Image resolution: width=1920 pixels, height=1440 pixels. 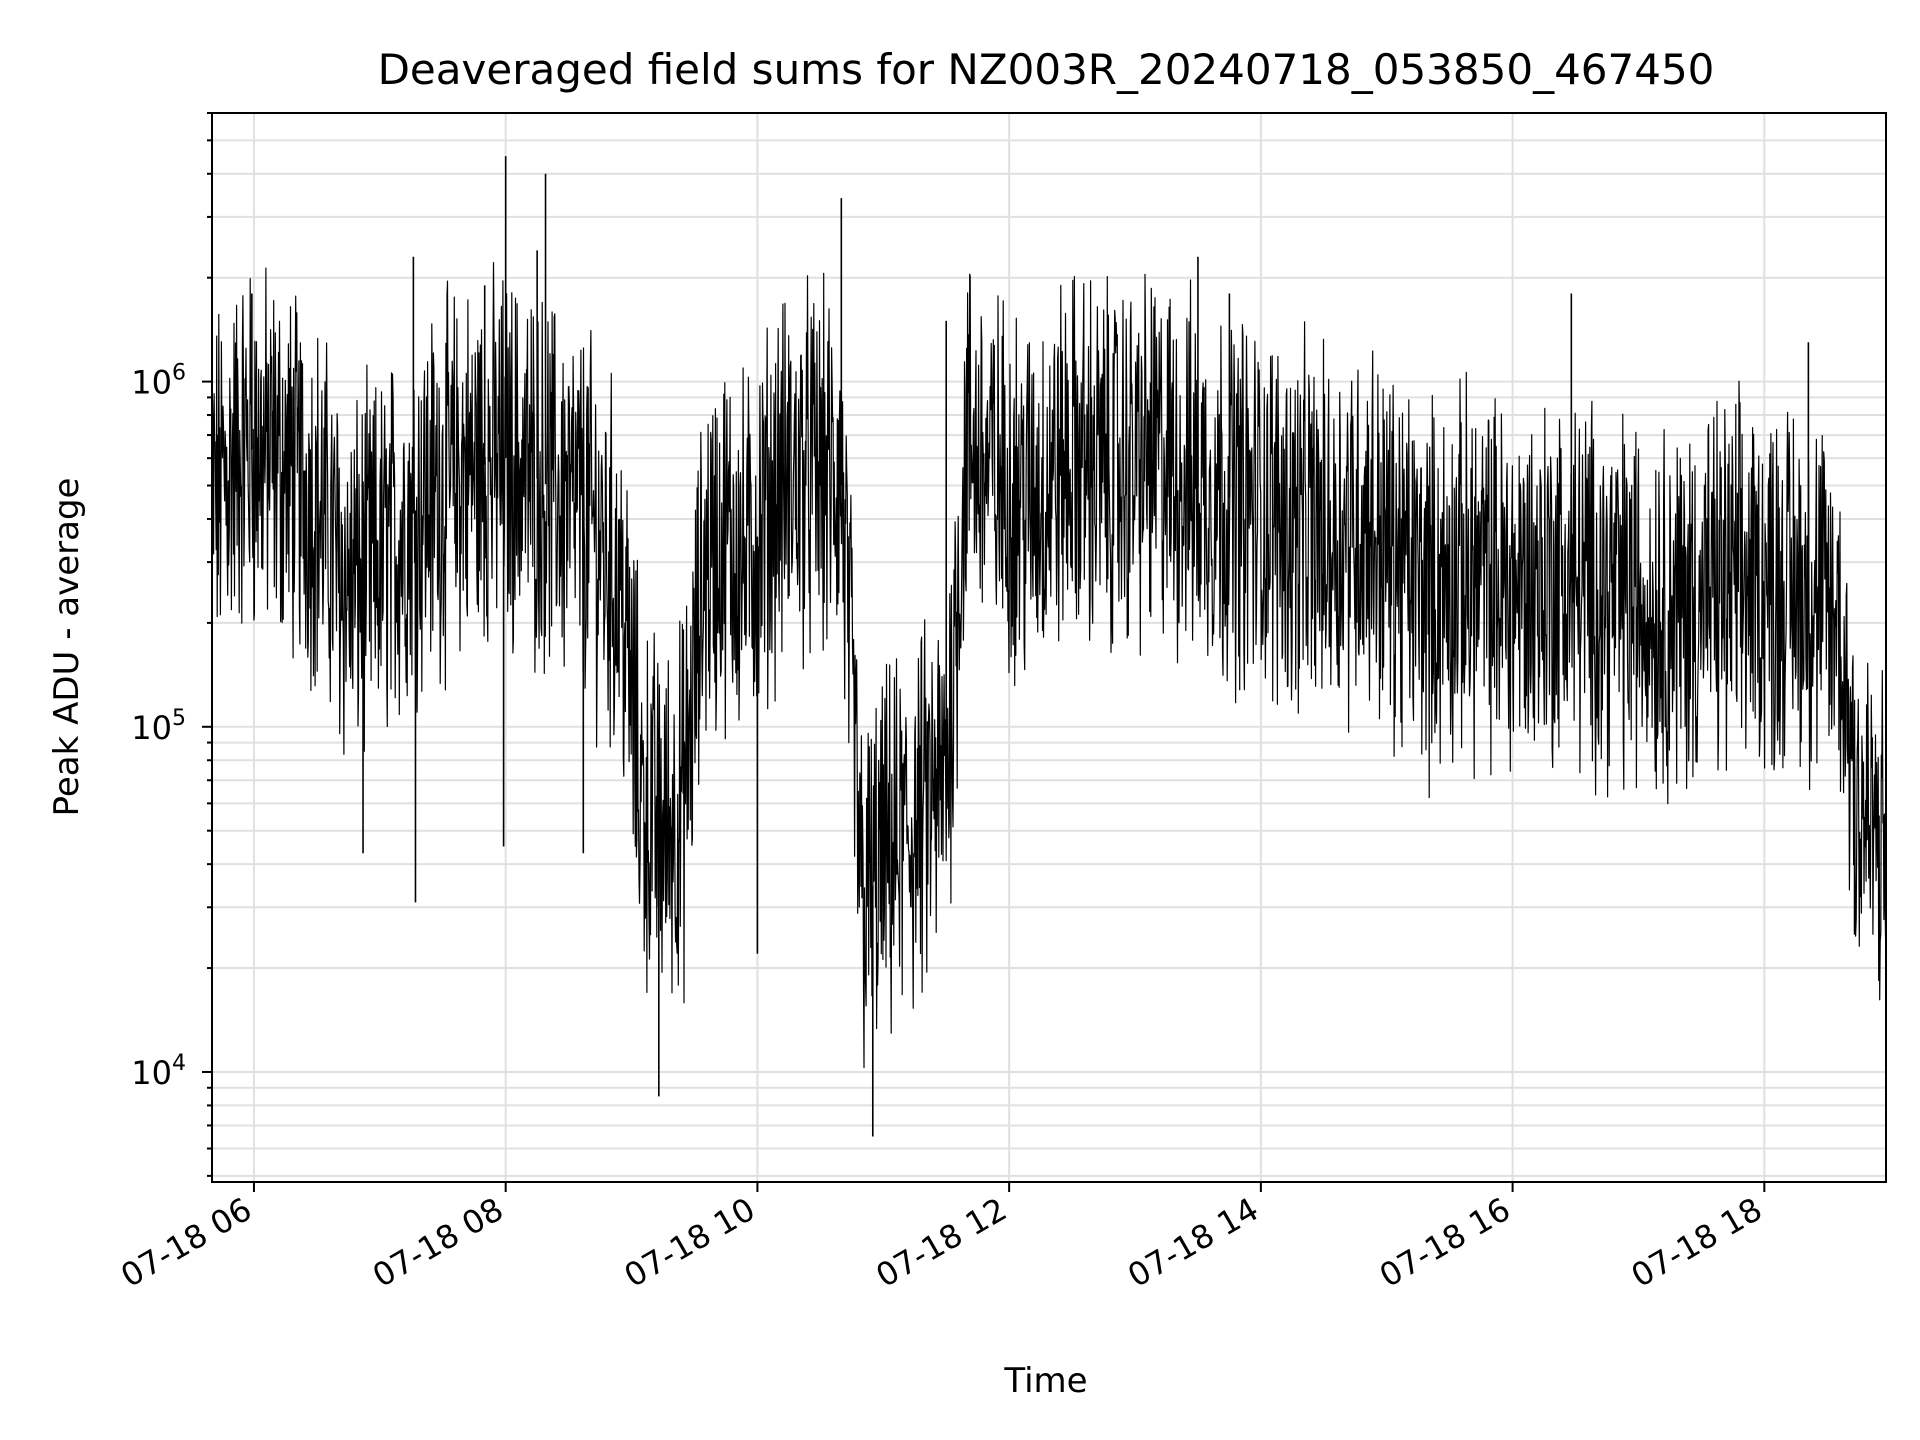 I want to click on x-axis-label: Time, so click(x=1045, y=1381).